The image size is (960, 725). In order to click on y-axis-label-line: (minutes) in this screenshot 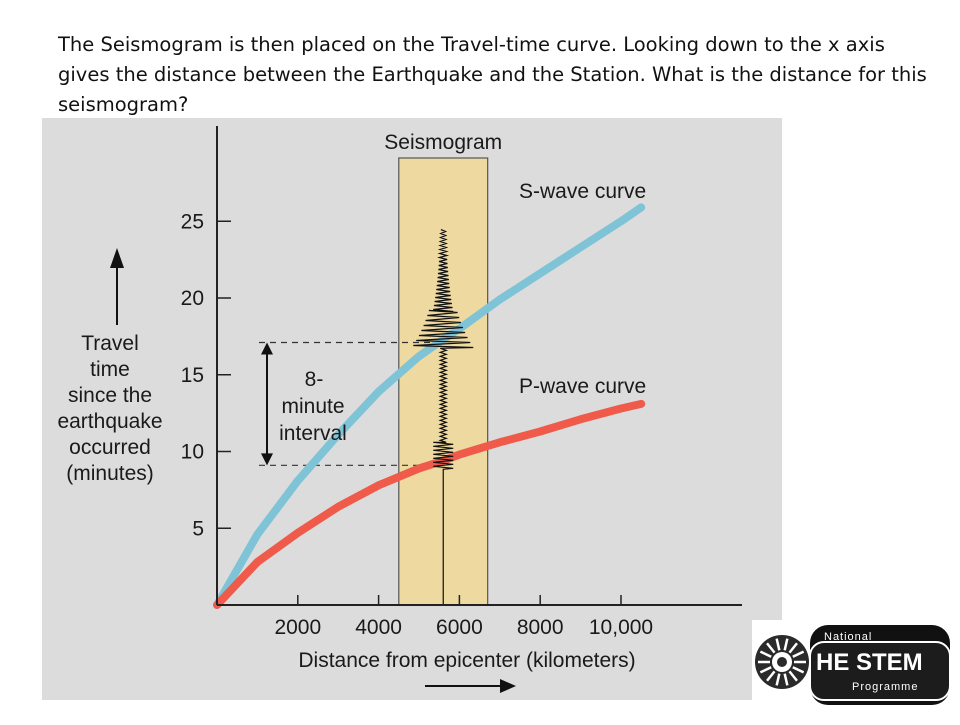, I will do `click(110, 473)`.